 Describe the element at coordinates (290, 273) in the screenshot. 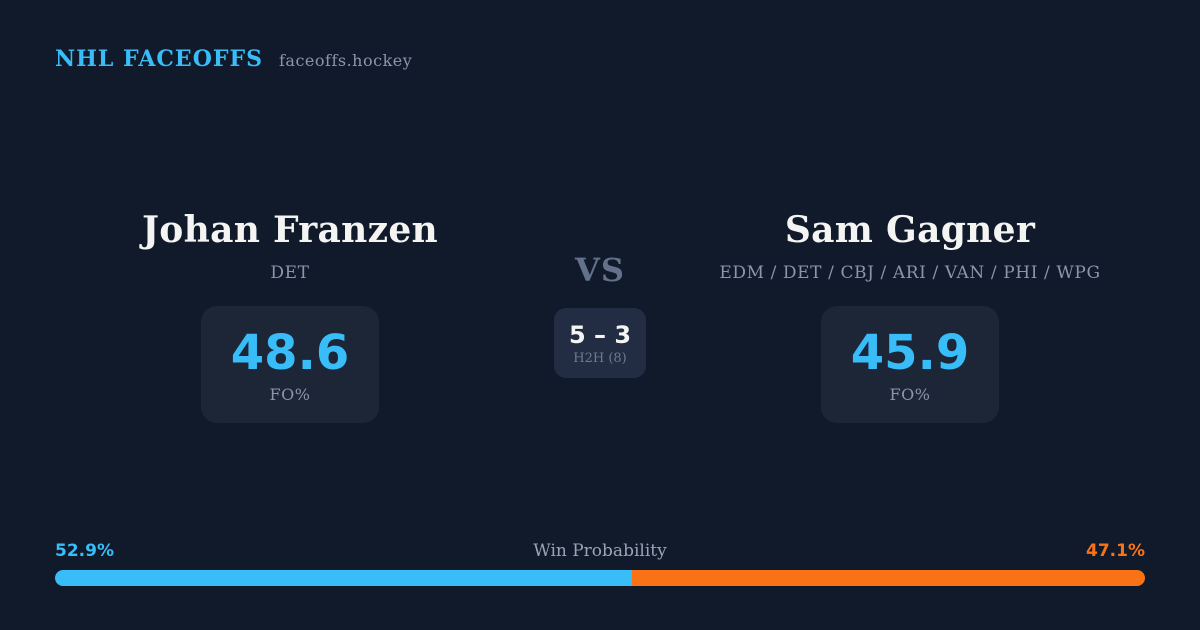

I see `player1-teams: DET` at that location.